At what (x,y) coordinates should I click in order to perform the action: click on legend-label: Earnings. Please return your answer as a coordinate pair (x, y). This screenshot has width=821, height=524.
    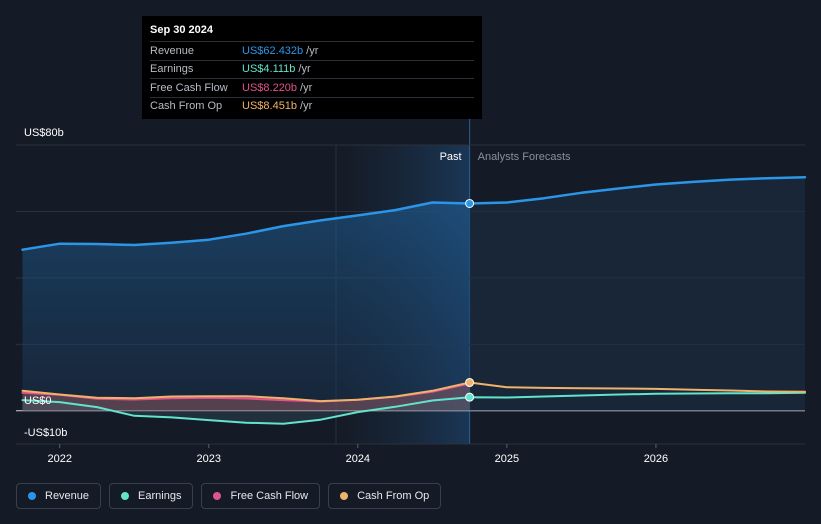
    Looking at the image, I should click on (160, 496).